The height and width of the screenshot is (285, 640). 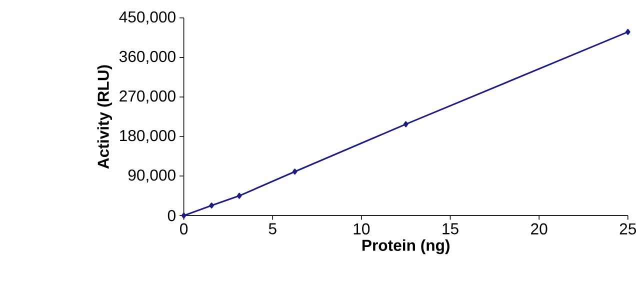 What do you see at coordinates (104, 117) in the screenshot?
I see `y-axis-title: Activity (RLU)` at bounding box center [104, 117].